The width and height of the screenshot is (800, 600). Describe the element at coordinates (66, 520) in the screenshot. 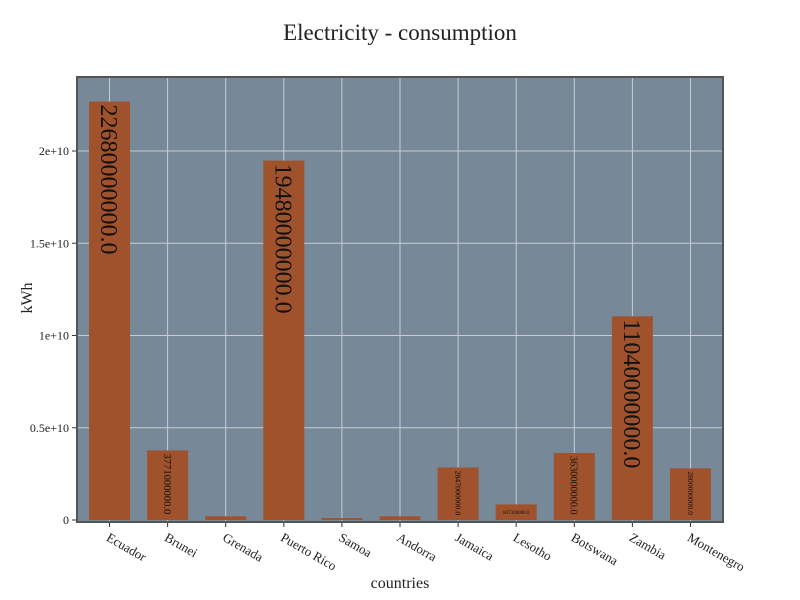

I see `y-tick-label: 0` at that location.